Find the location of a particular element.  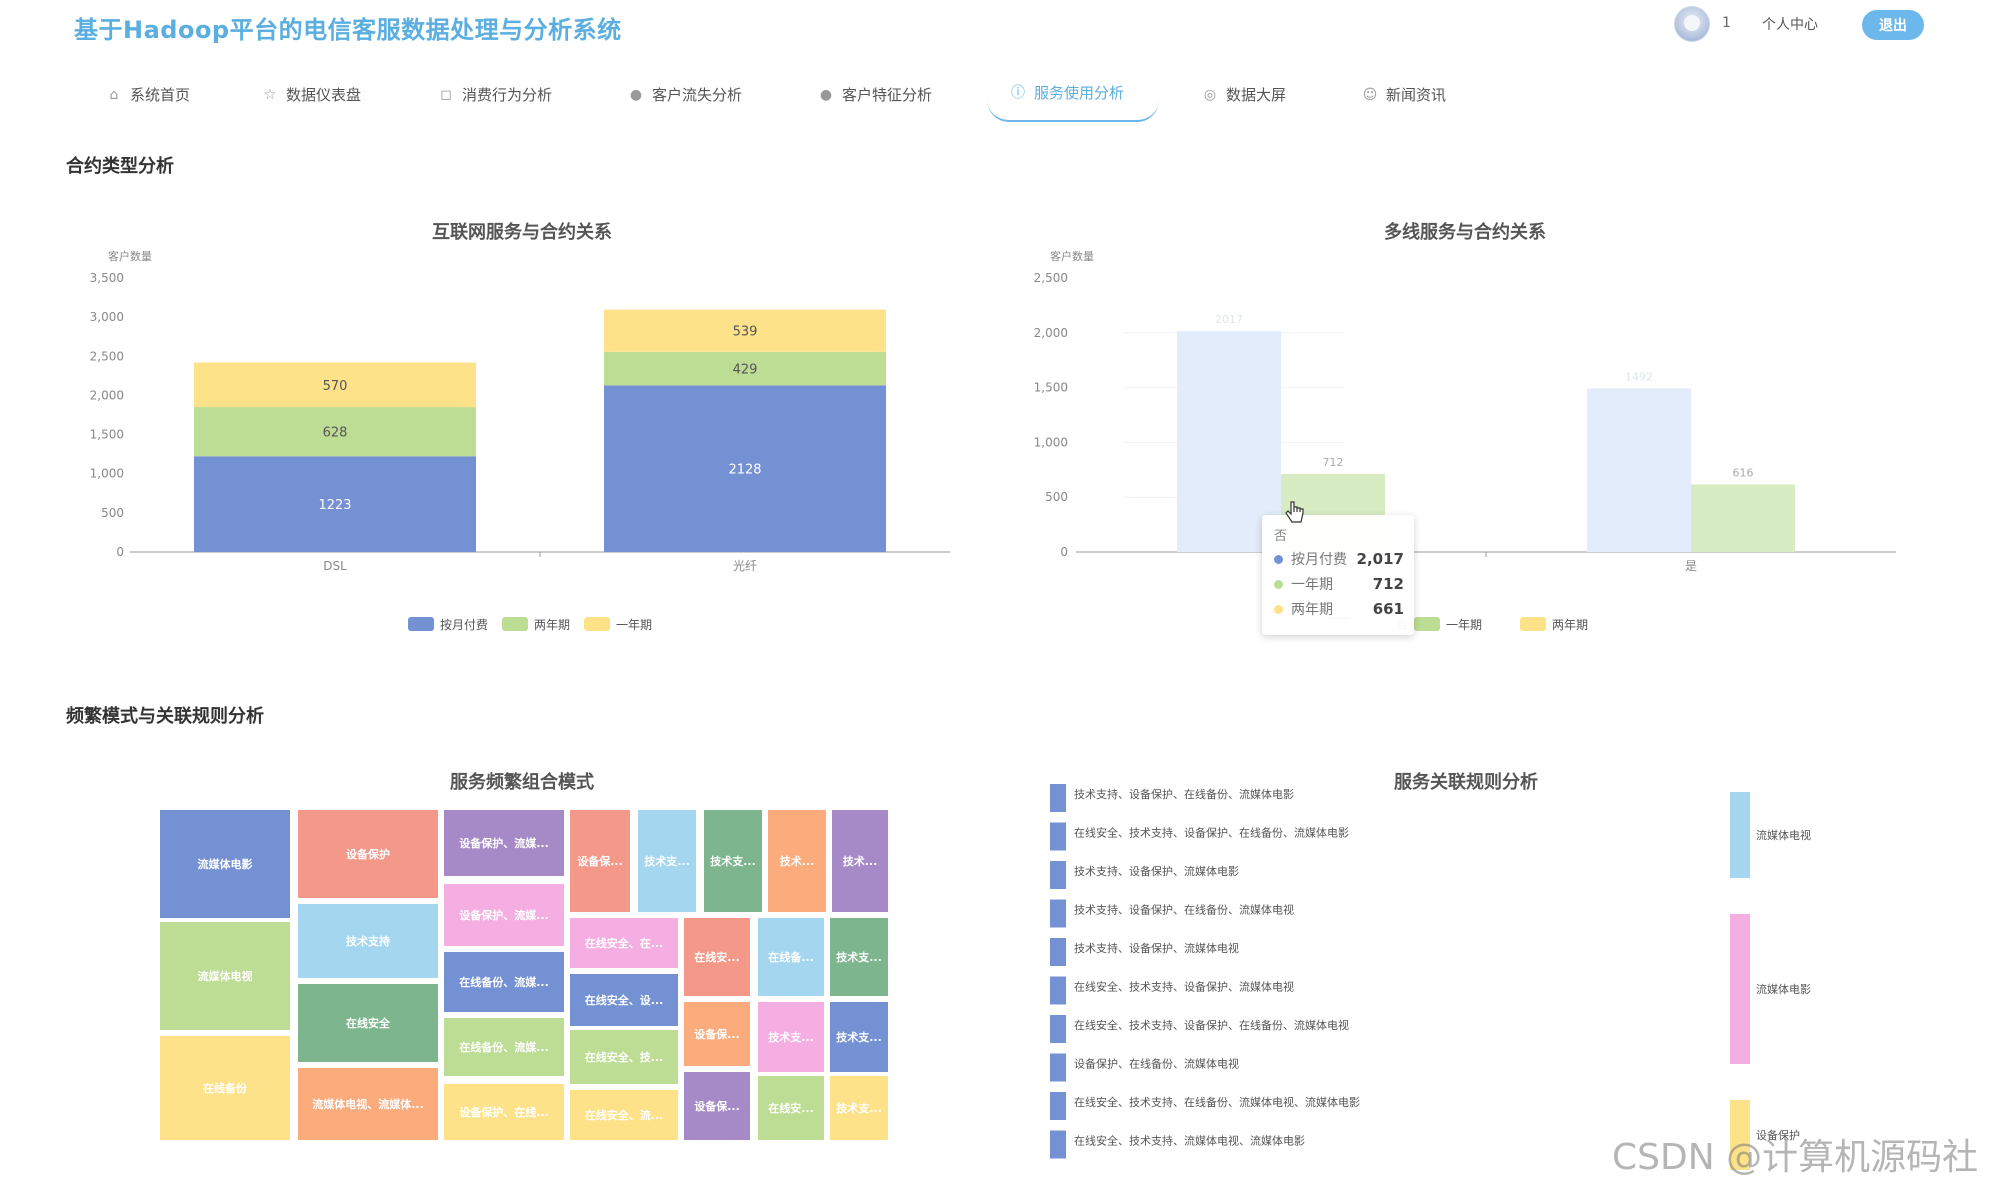

rule-source-label: 设备保护、在线备份、流媒体电视 is located at coordinates (1156, 1064).